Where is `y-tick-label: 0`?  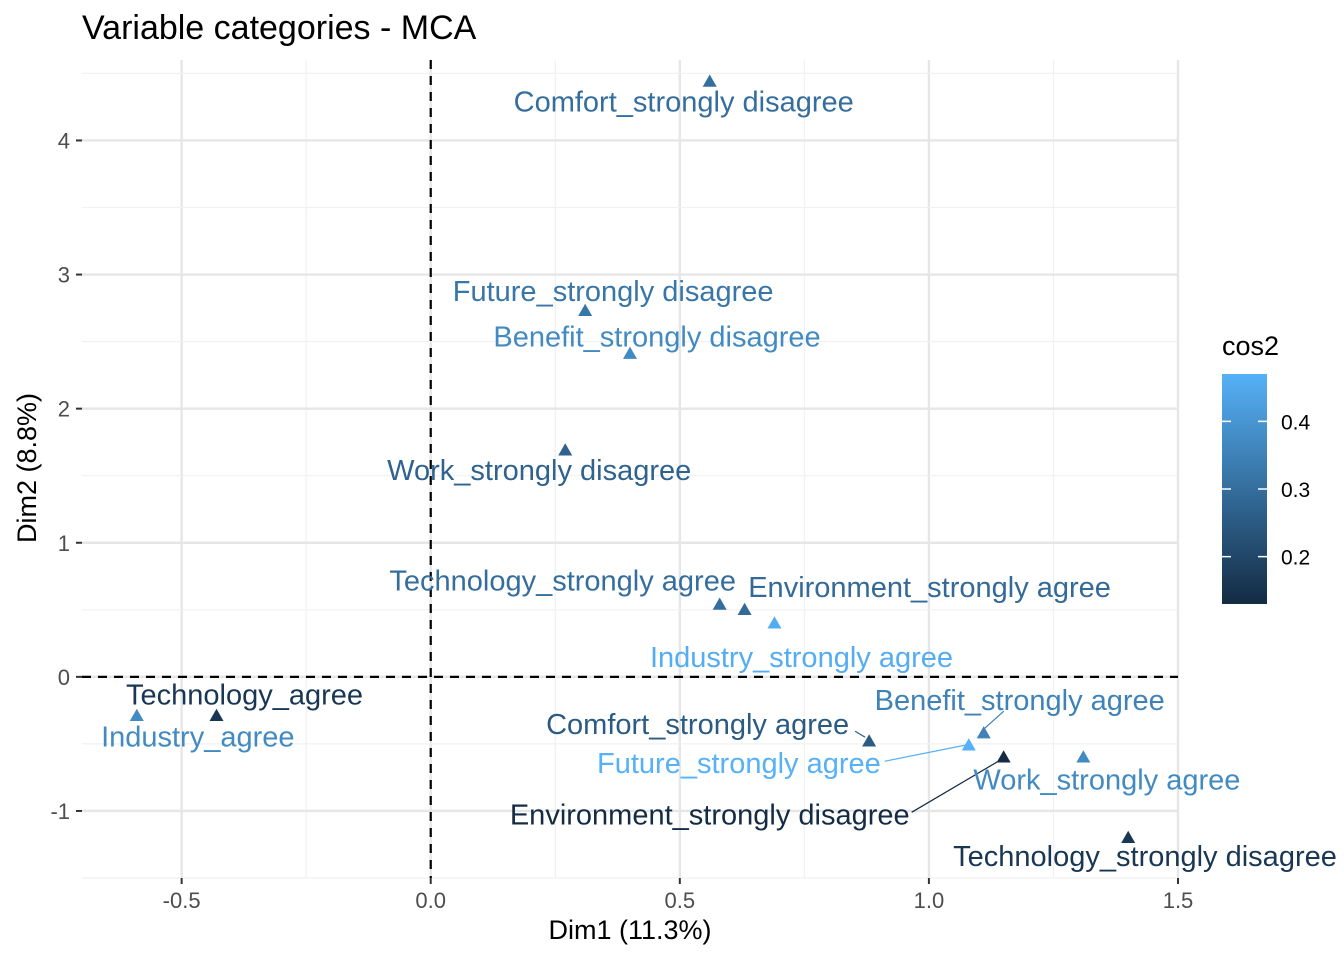
y-tick-label: 0 is located at coordinates (64, 677).